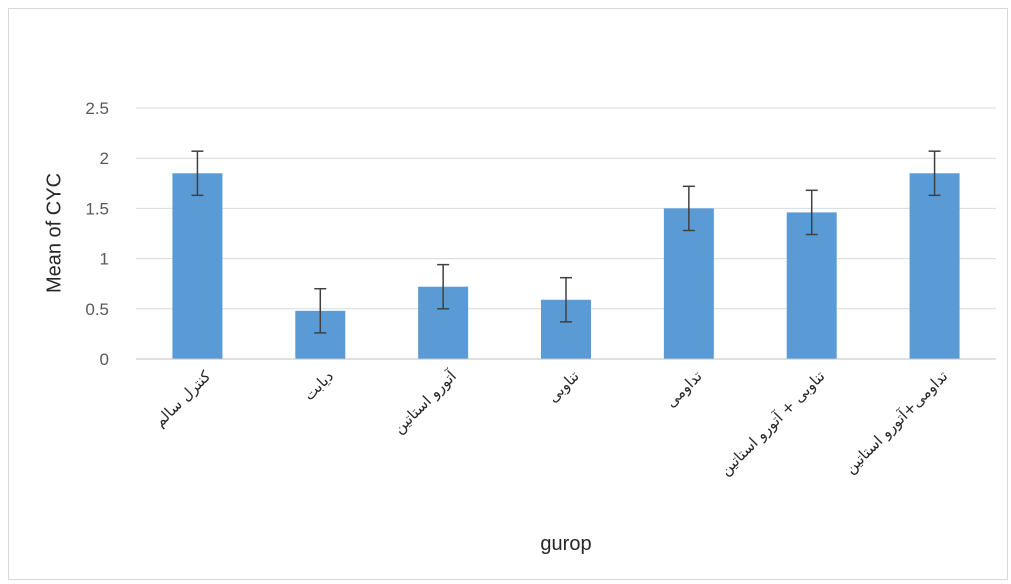  What do you see at coordinates (54, 233) in the screenshot?
I see `y-axis-title: Mean of CYC` at bounding box center [54, 233].